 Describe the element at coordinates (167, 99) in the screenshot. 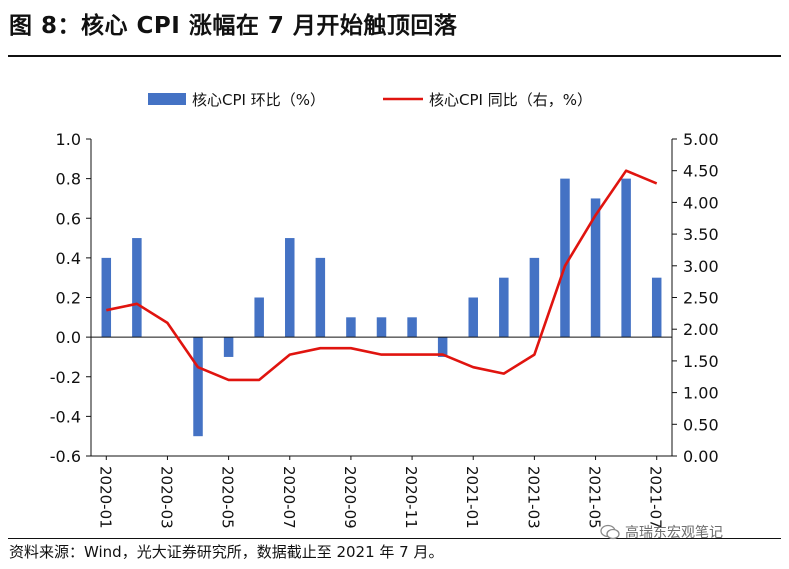

I see `legend-bar-swatch` at that location.